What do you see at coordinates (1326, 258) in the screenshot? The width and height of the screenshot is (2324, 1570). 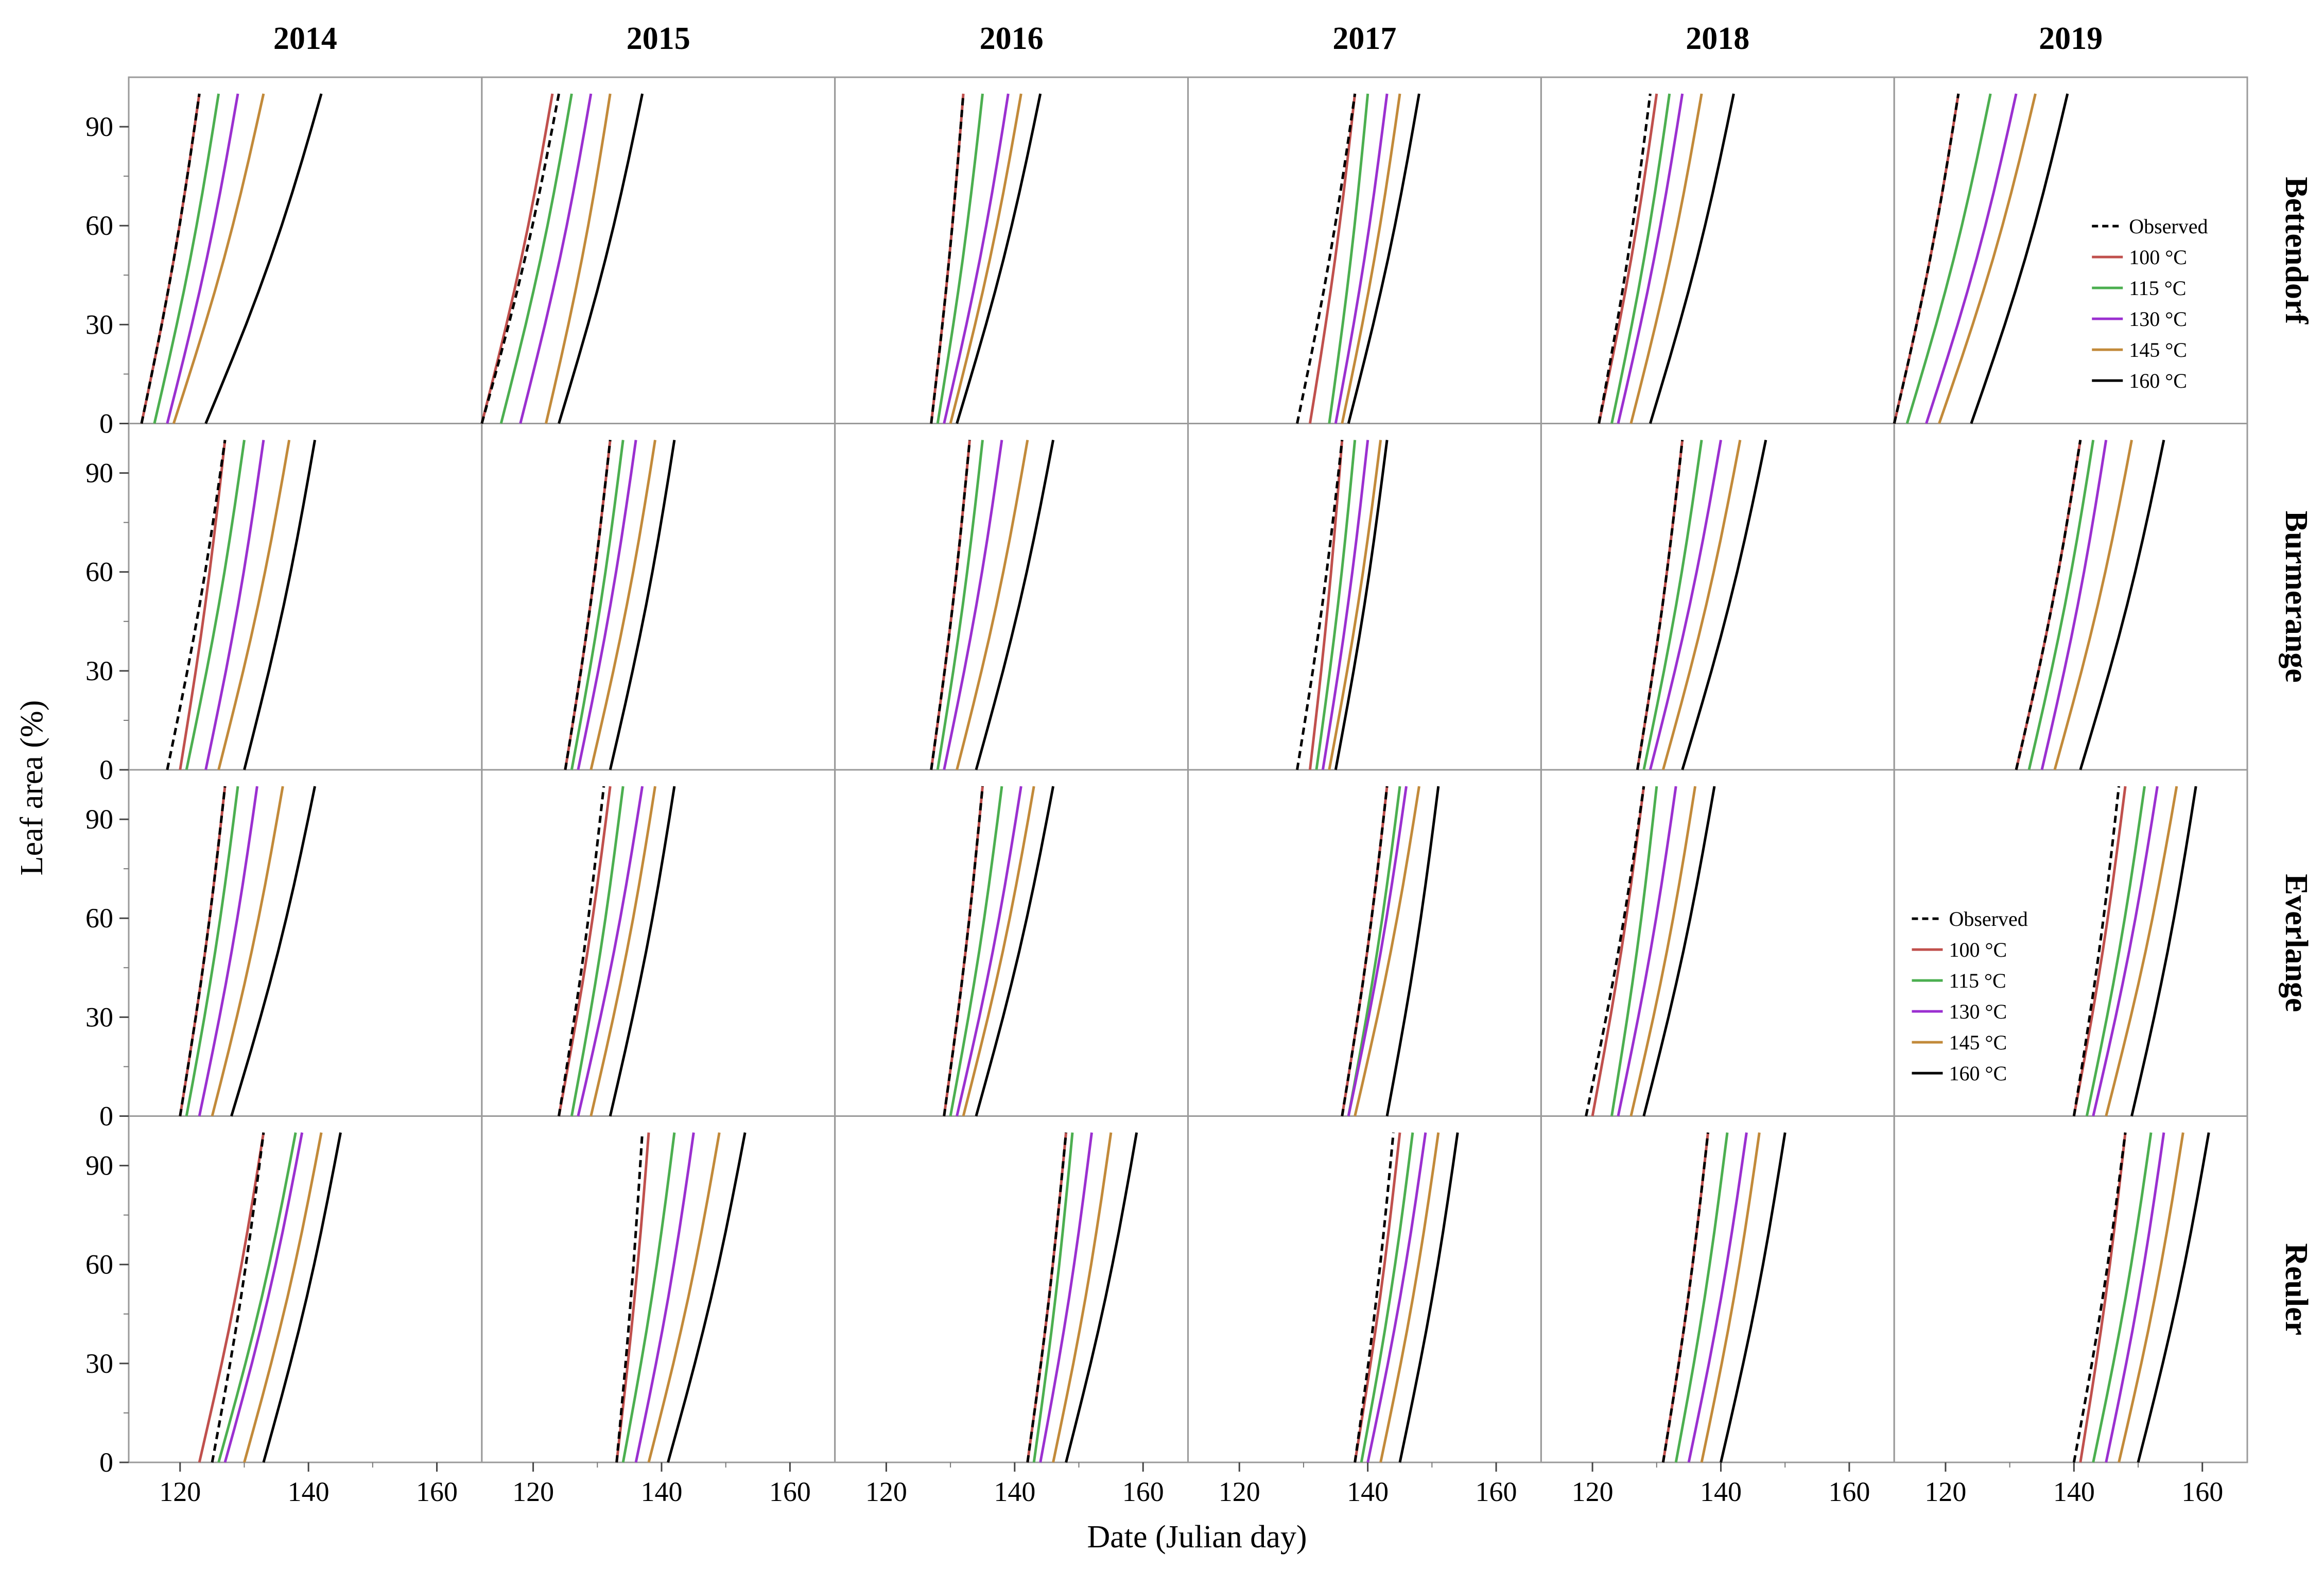 I see `series-observed-bettendorf-2017` at bounding box center [1326, 258].